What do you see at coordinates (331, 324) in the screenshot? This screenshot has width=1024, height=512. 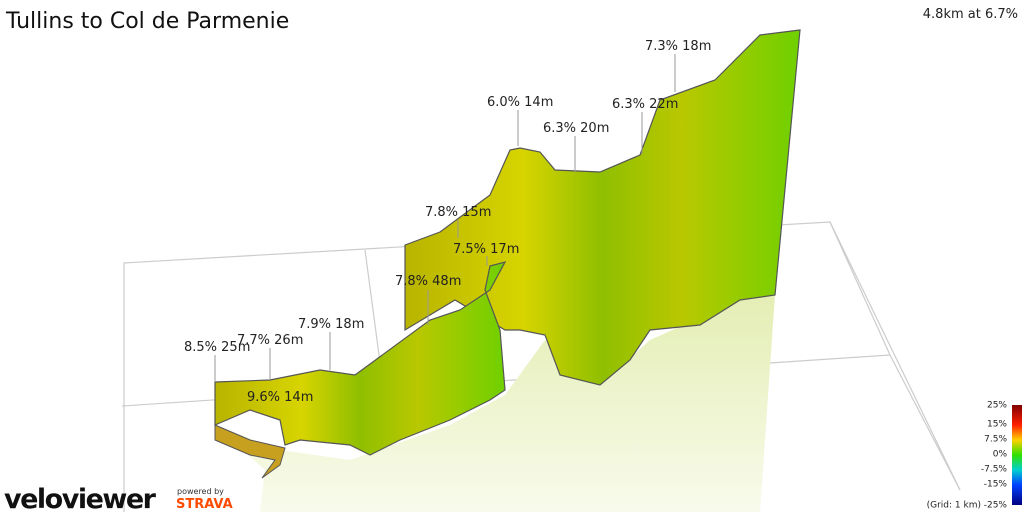 I see `annotation: 7.9% 18m` at bounding box center [331, 324].